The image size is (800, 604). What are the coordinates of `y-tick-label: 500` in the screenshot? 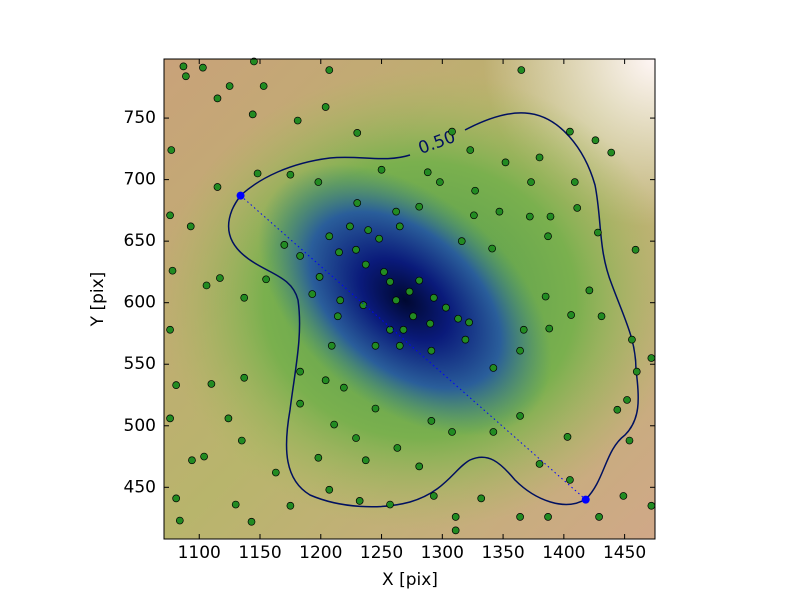 It's located at (140, 426).